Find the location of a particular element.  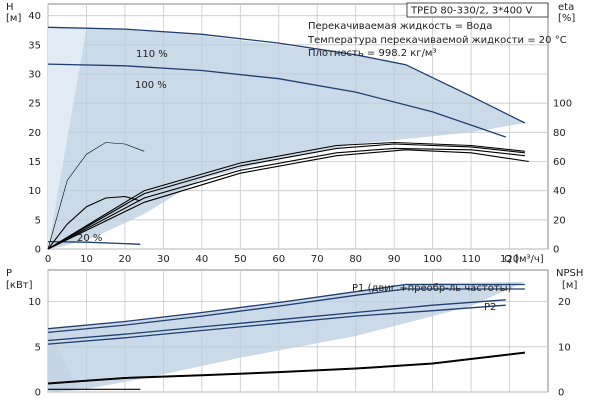

head-y-tick-4: 20 is located at coordinates (34, 133).